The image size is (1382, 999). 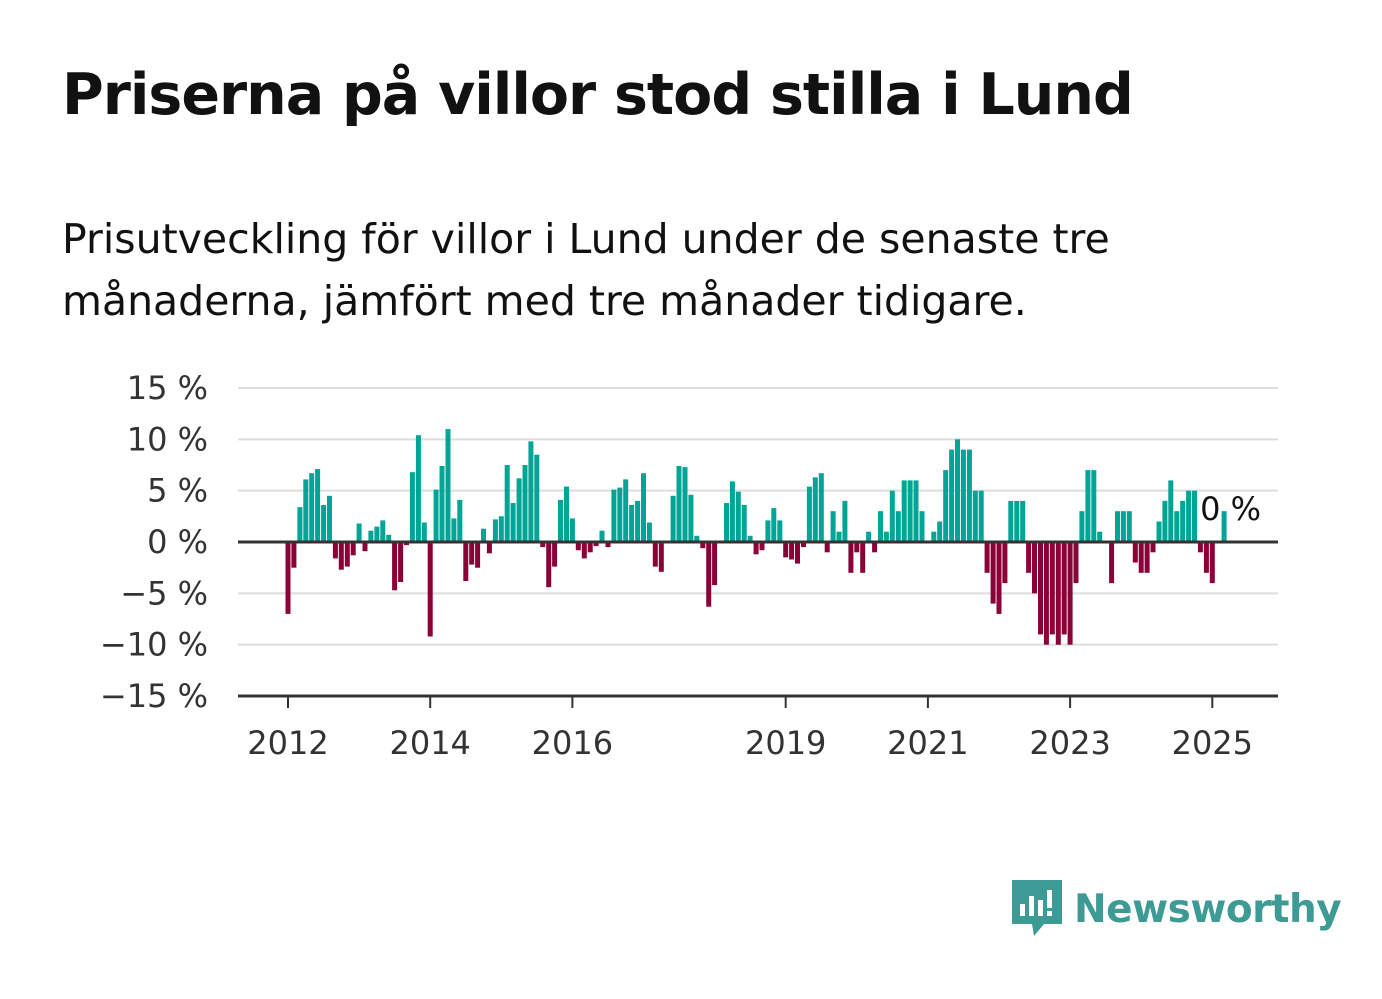 I want to click on chart-title: Priserna på villor stod stilla i Lund, so click(x=598, y=95).